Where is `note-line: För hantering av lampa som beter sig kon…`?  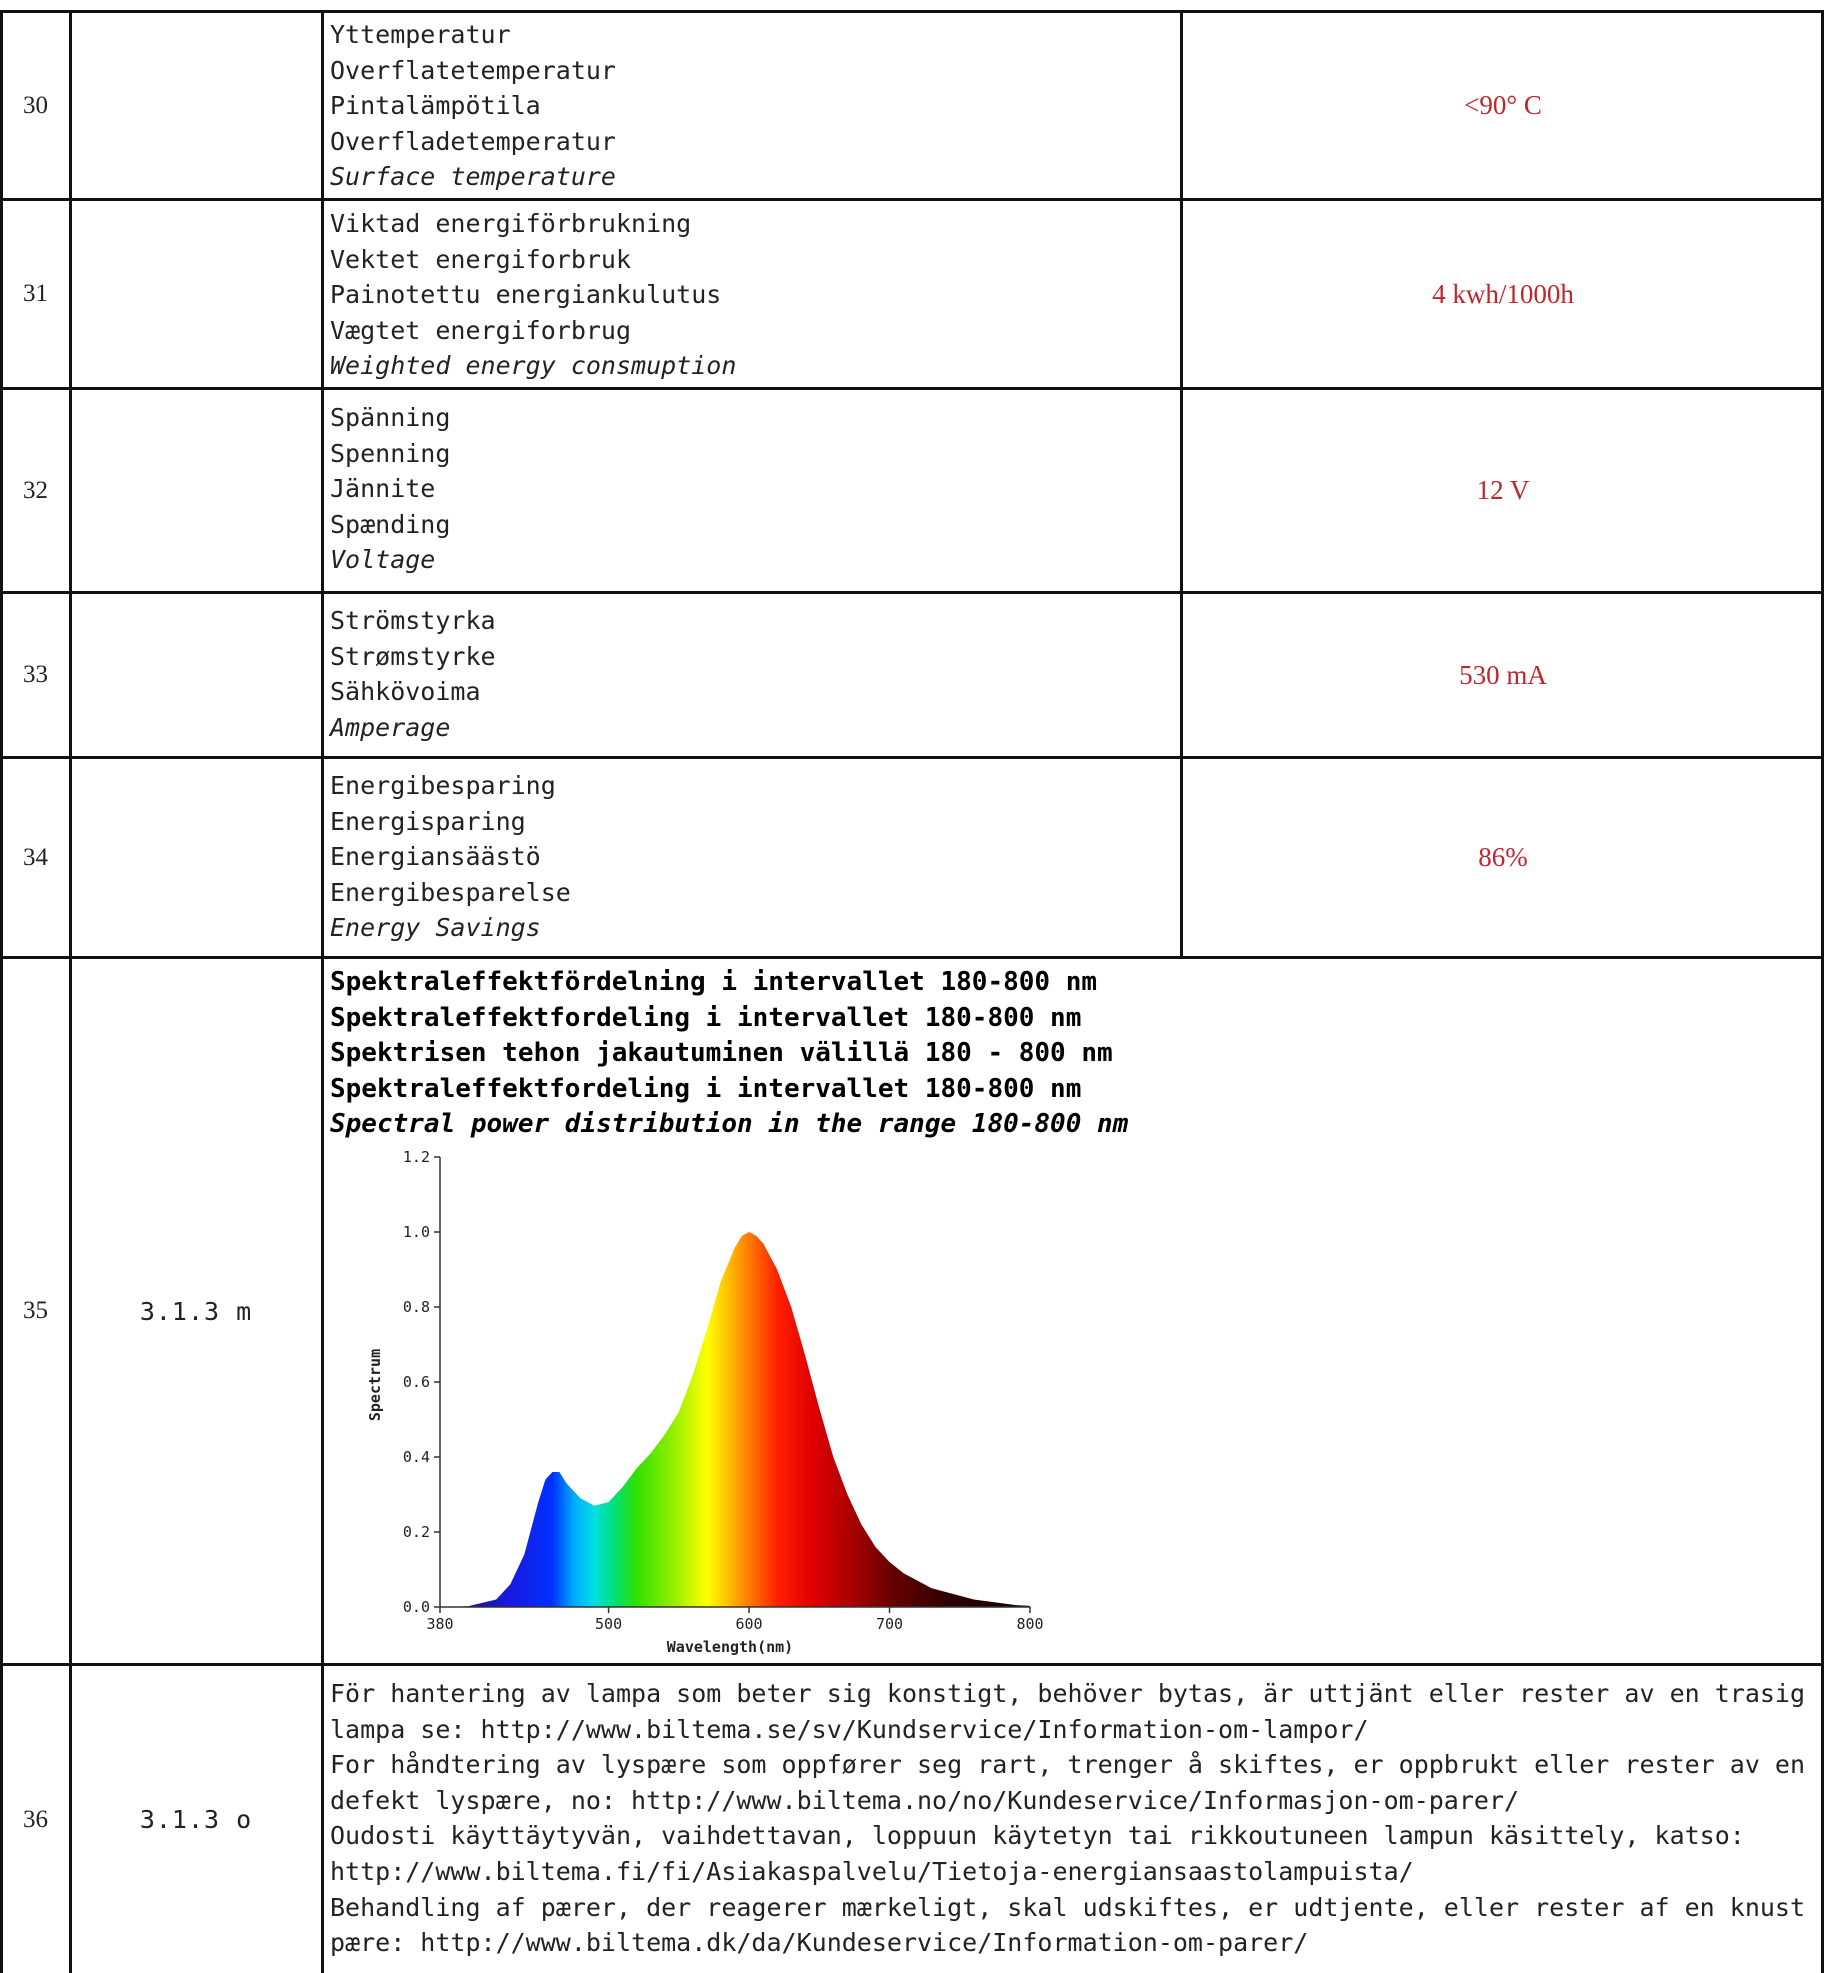 note-line: För hantering av lampa som beter sig kon… is located at coordinates (1068, 1693).